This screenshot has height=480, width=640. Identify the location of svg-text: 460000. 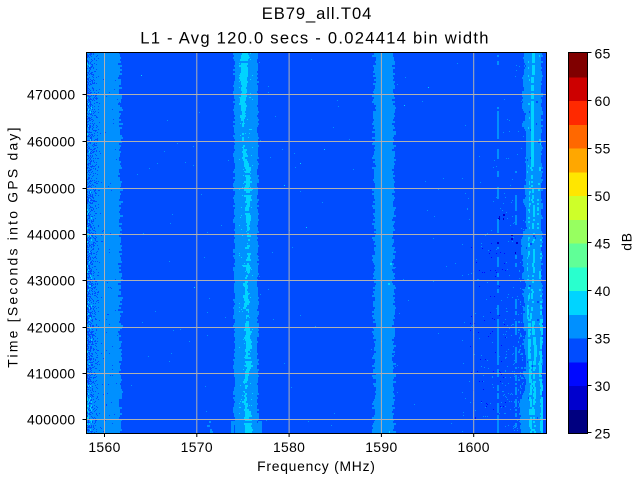
(51, 142).